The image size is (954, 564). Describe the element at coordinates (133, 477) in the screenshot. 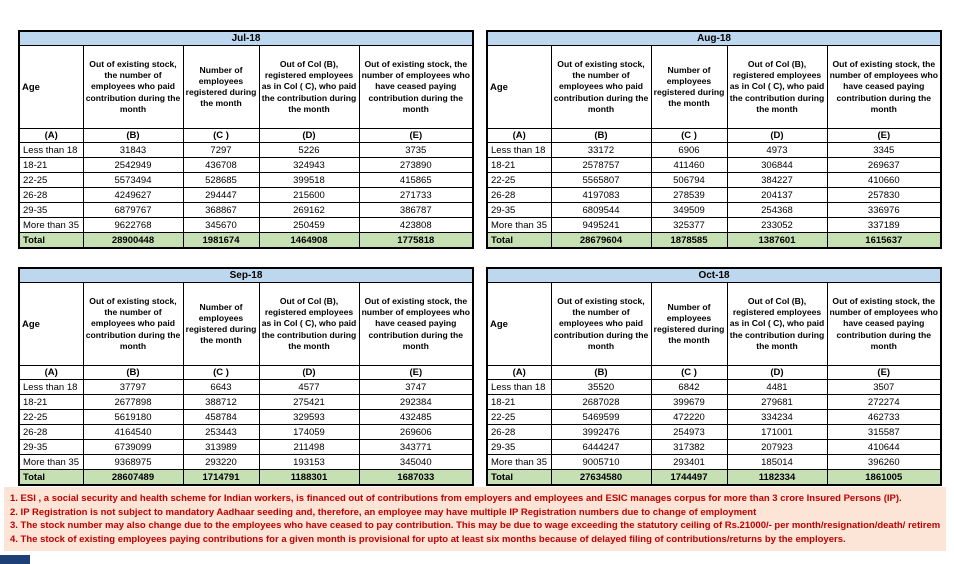

I see `total-value-cell: 28607489` at that location.